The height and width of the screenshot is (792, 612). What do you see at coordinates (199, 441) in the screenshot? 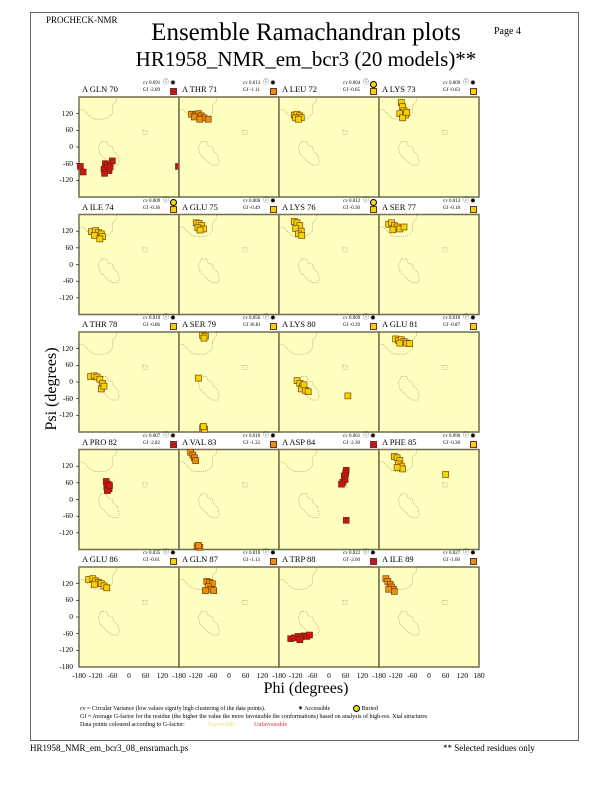
I see `residue-label: A VAL 83` at bounding box center [199, 441].